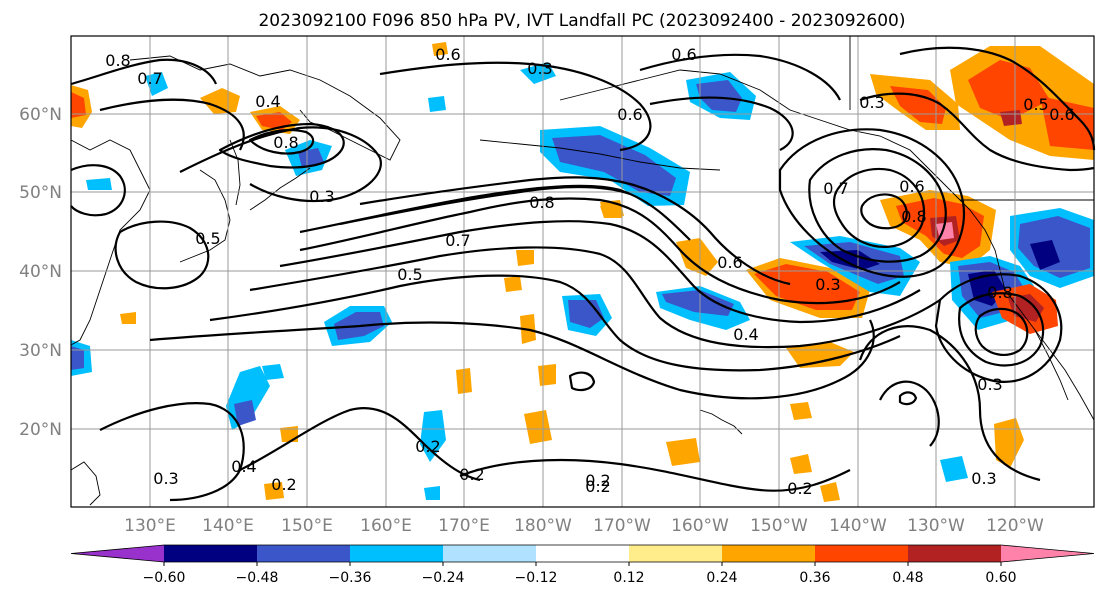 Image resolution: width=1105 pixels, height=601 pixels. Describe the element at coordinates (150, 526) in the screenshot. I see `lon-label: 130°E` at that location.